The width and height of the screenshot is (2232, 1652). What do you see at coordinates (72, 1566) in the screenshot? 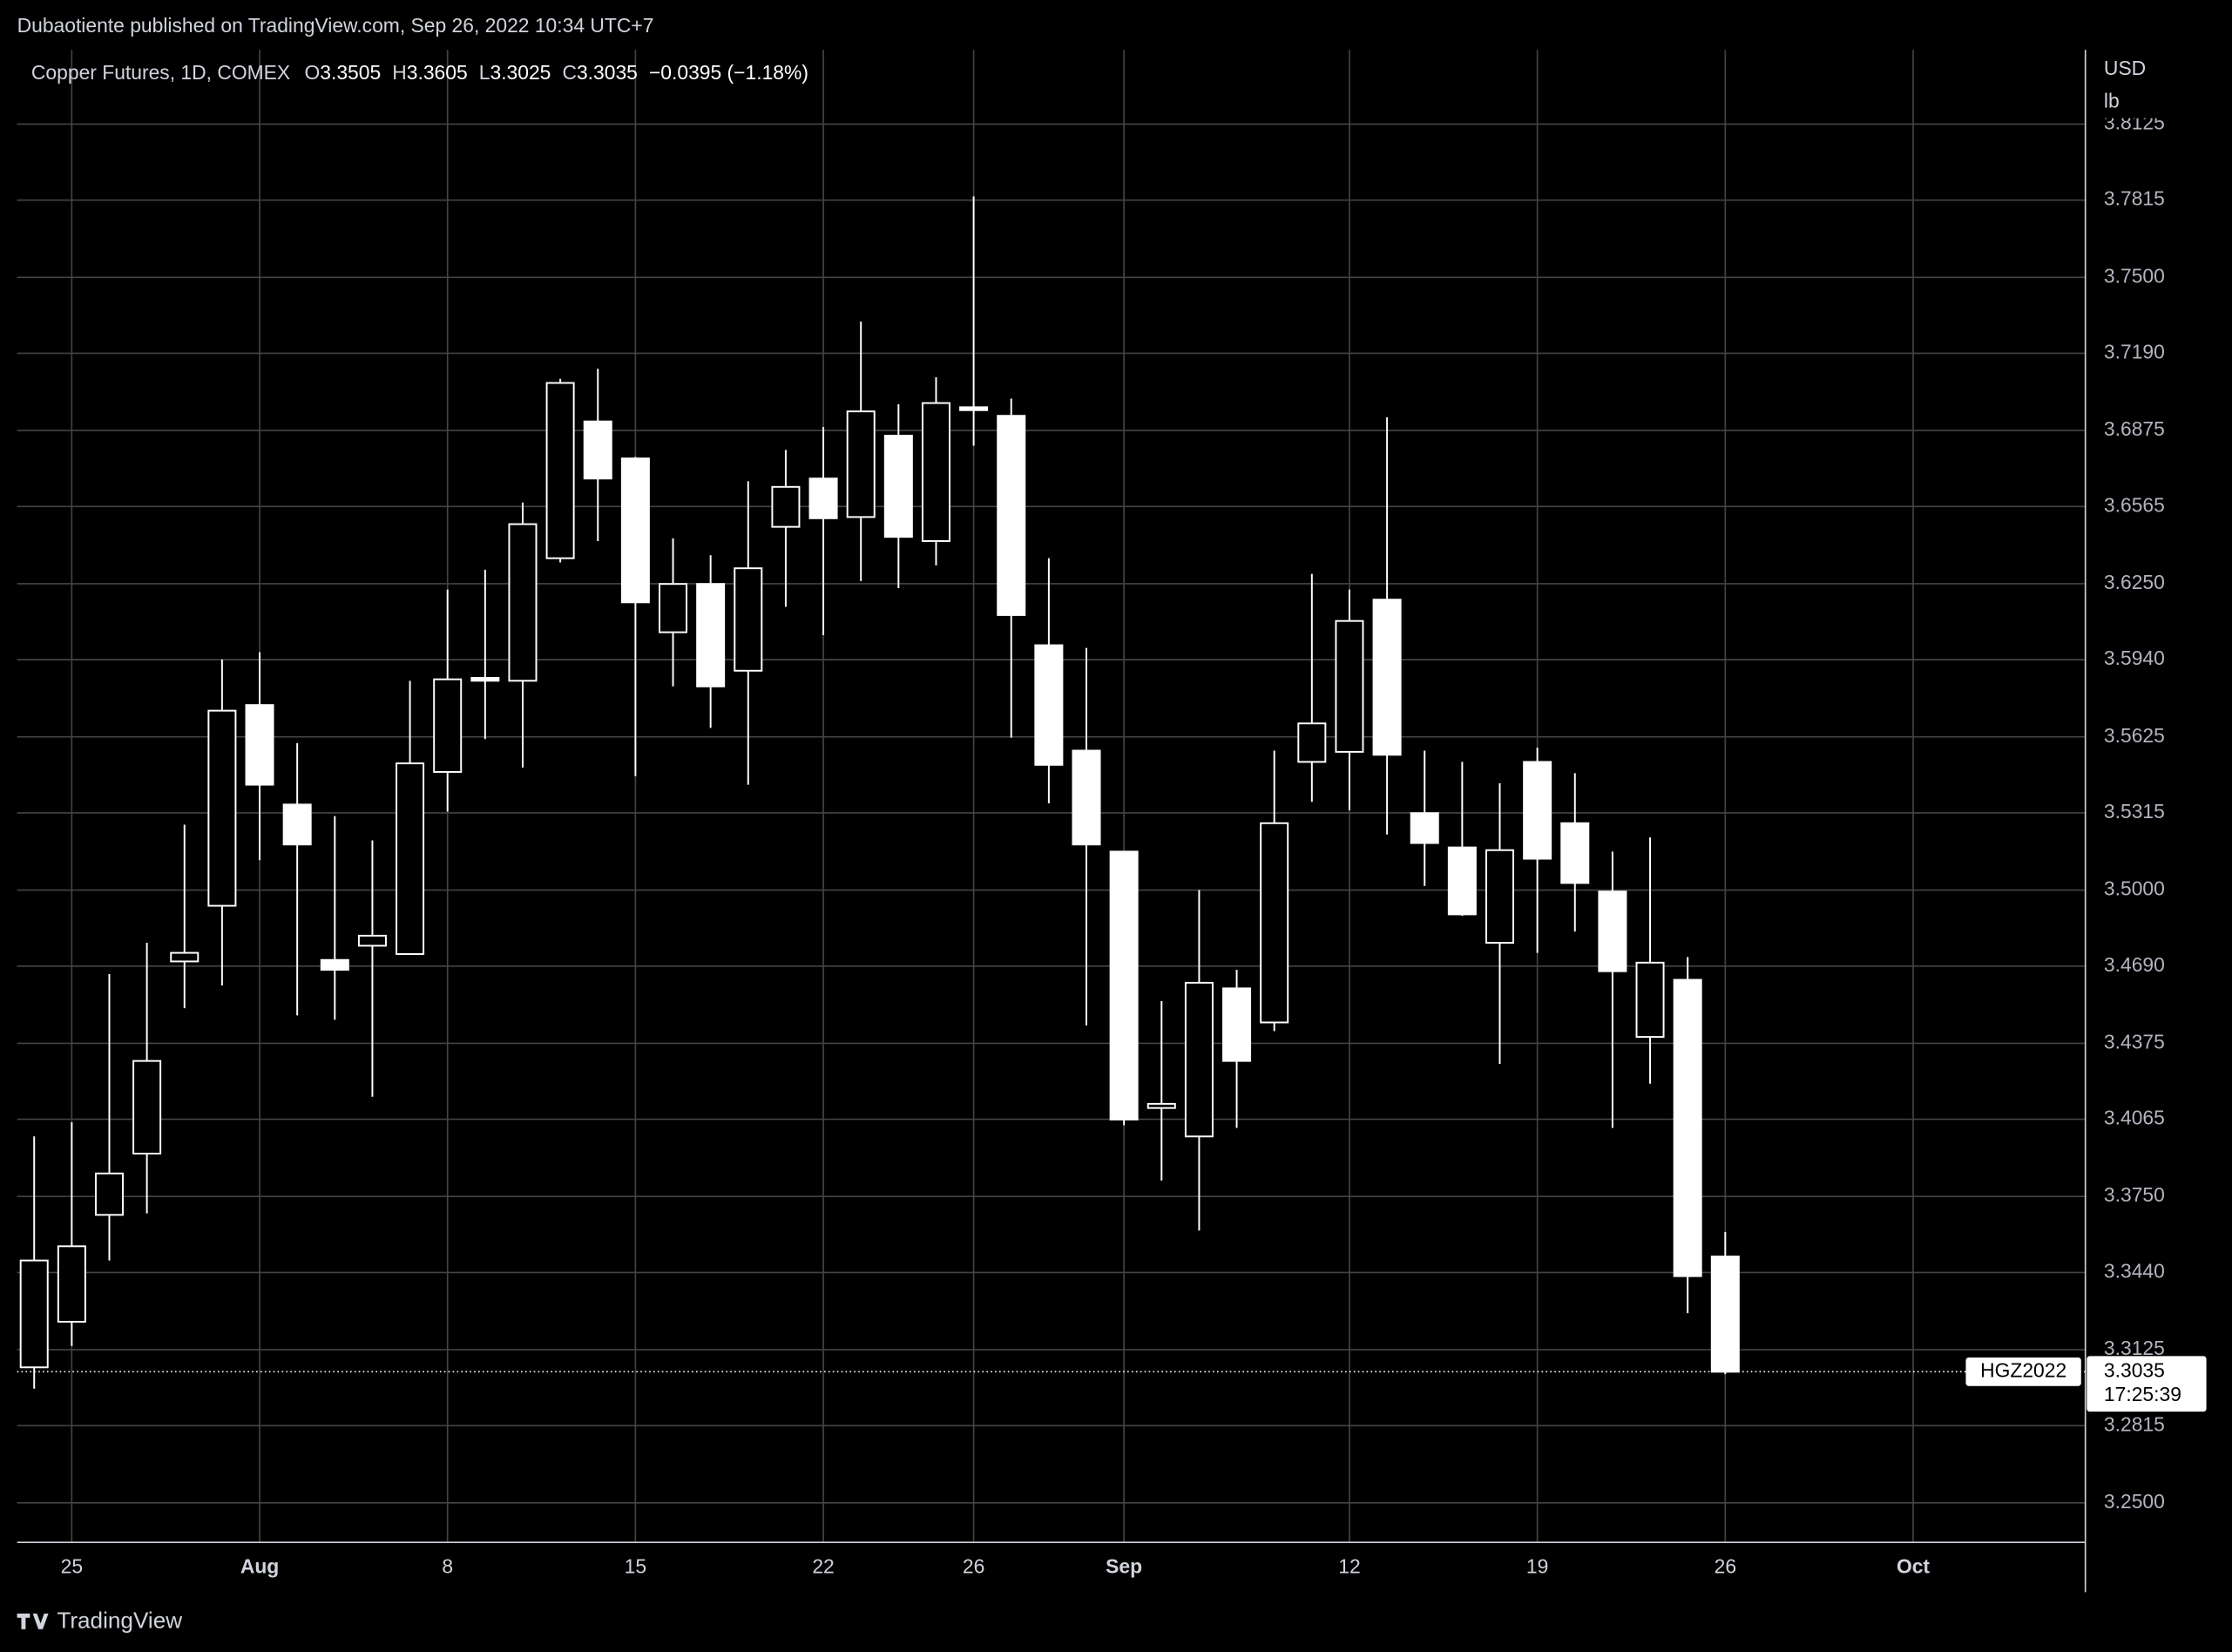
I see `x-tick-label: 25` at bounding box center [72, 1566].